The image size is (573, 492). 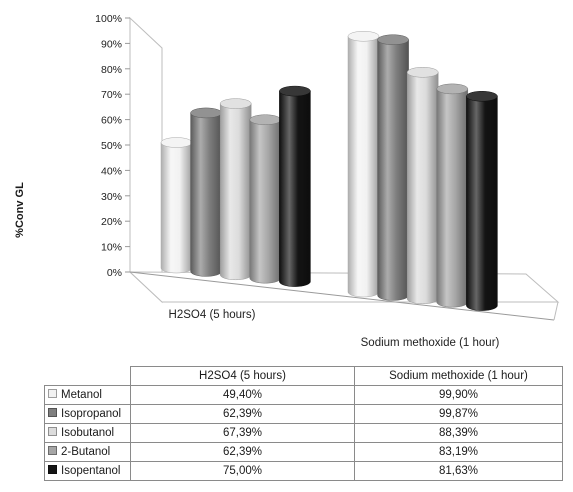 I want to click on data-table-header-cell: Sodium methoxide (1 hour), so click(x=458, y=376).